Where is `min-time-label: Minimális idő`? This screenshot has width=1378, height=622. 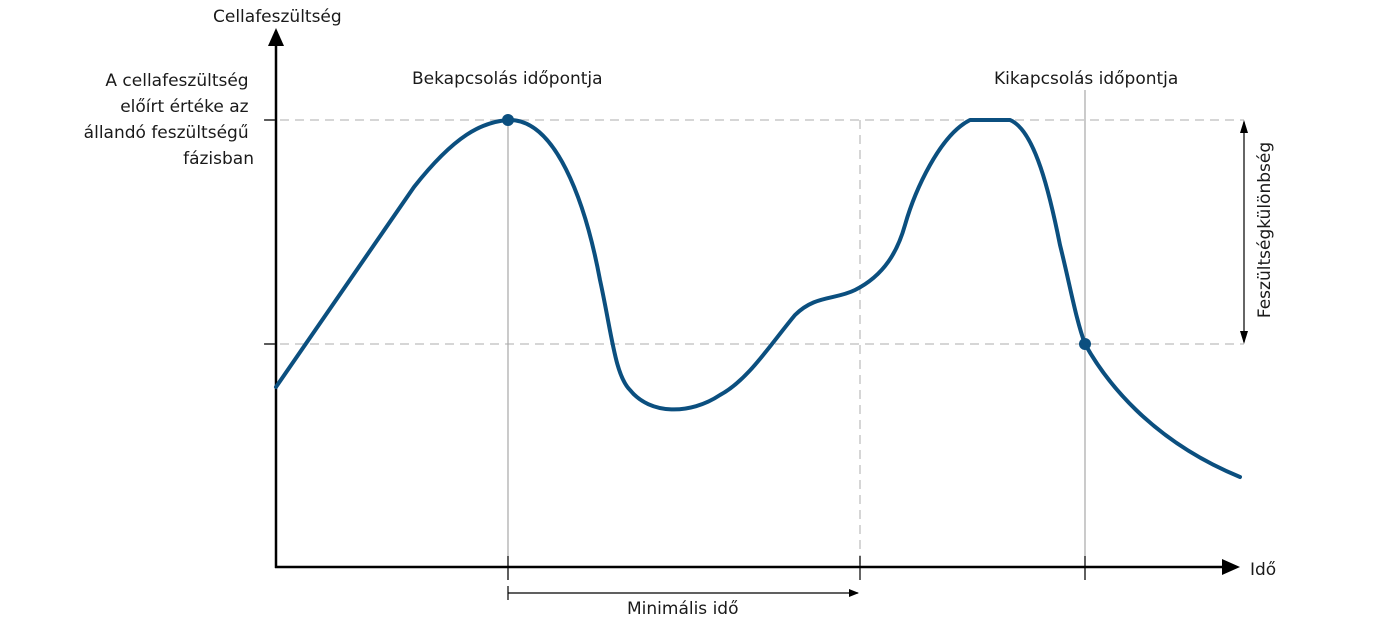 min-time-label: Minimális idő is located at coordinates (683, 609).